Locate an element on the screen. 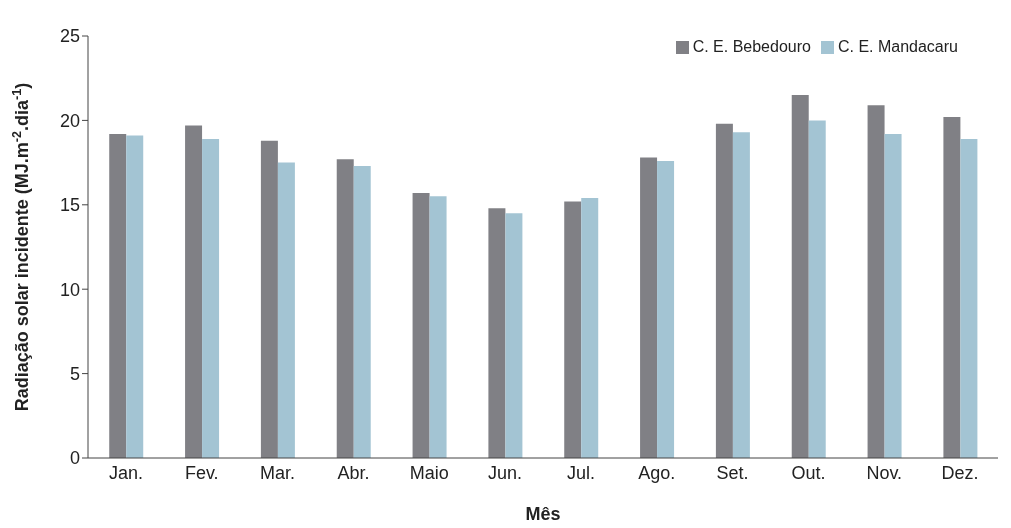 Image resolution: width=1011 pixels, height=528 pixels. x-tick-label: Maio is located at coordinates (429, 472).